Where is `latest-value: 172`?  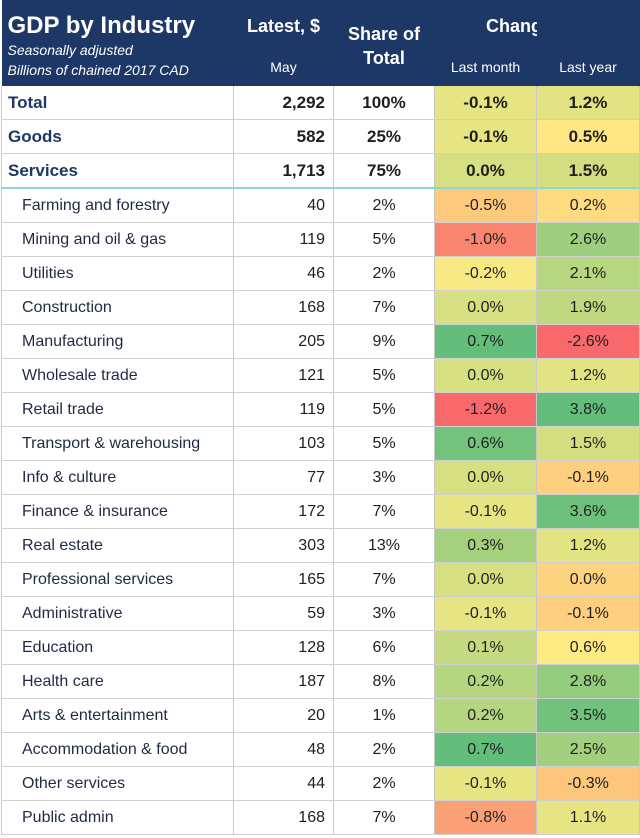 latest-value: 172 is located at coordinates (283, 511).